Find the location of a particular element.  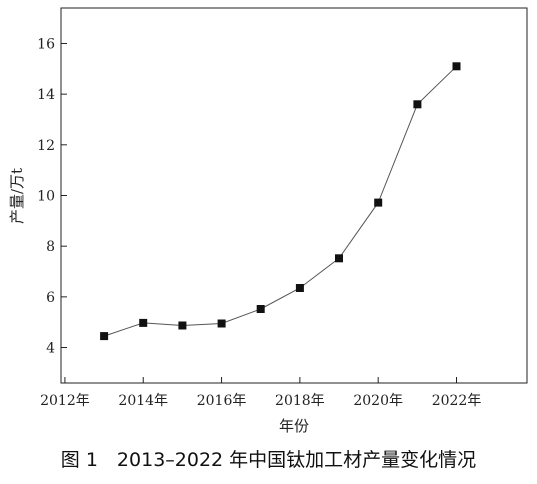

x-tick-label: 2018年 is located at coordinates (300, 401).